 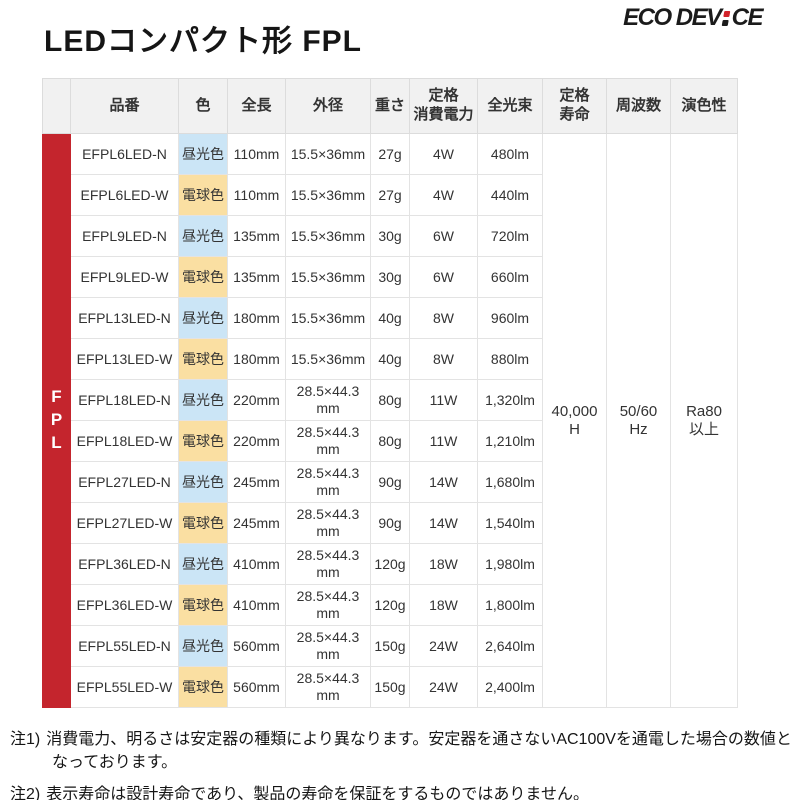 I want to click on cell-weight: 27g, so click(x=390, y=154).